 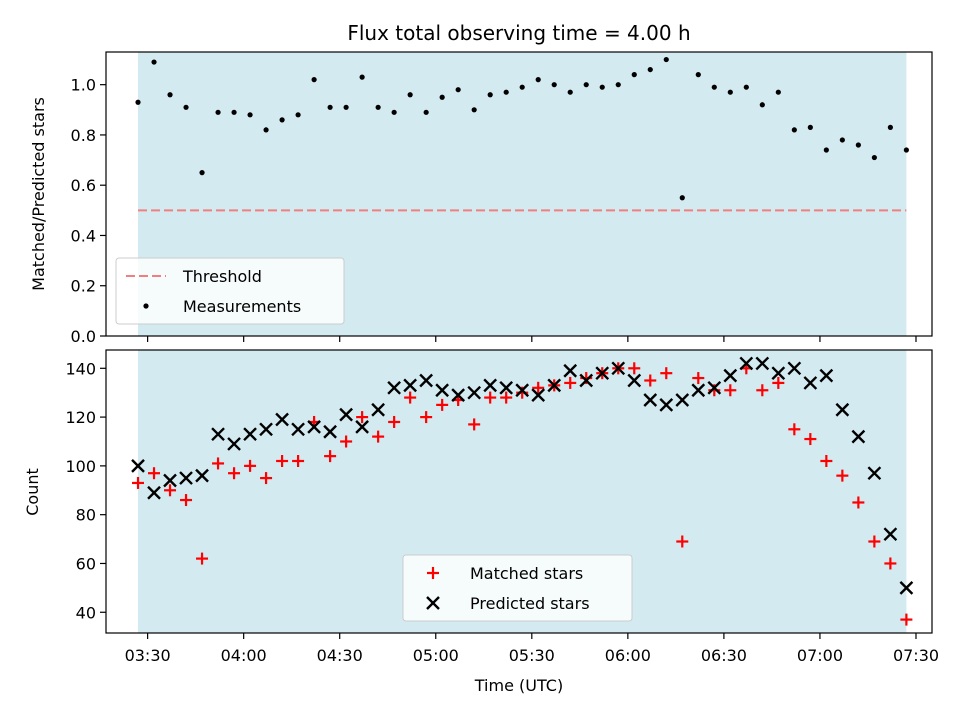 What do you see at coordinates (526, 573) in the screenshot?
I see `matched-legend-label: Matched stars` at bounding box center [526, 573].